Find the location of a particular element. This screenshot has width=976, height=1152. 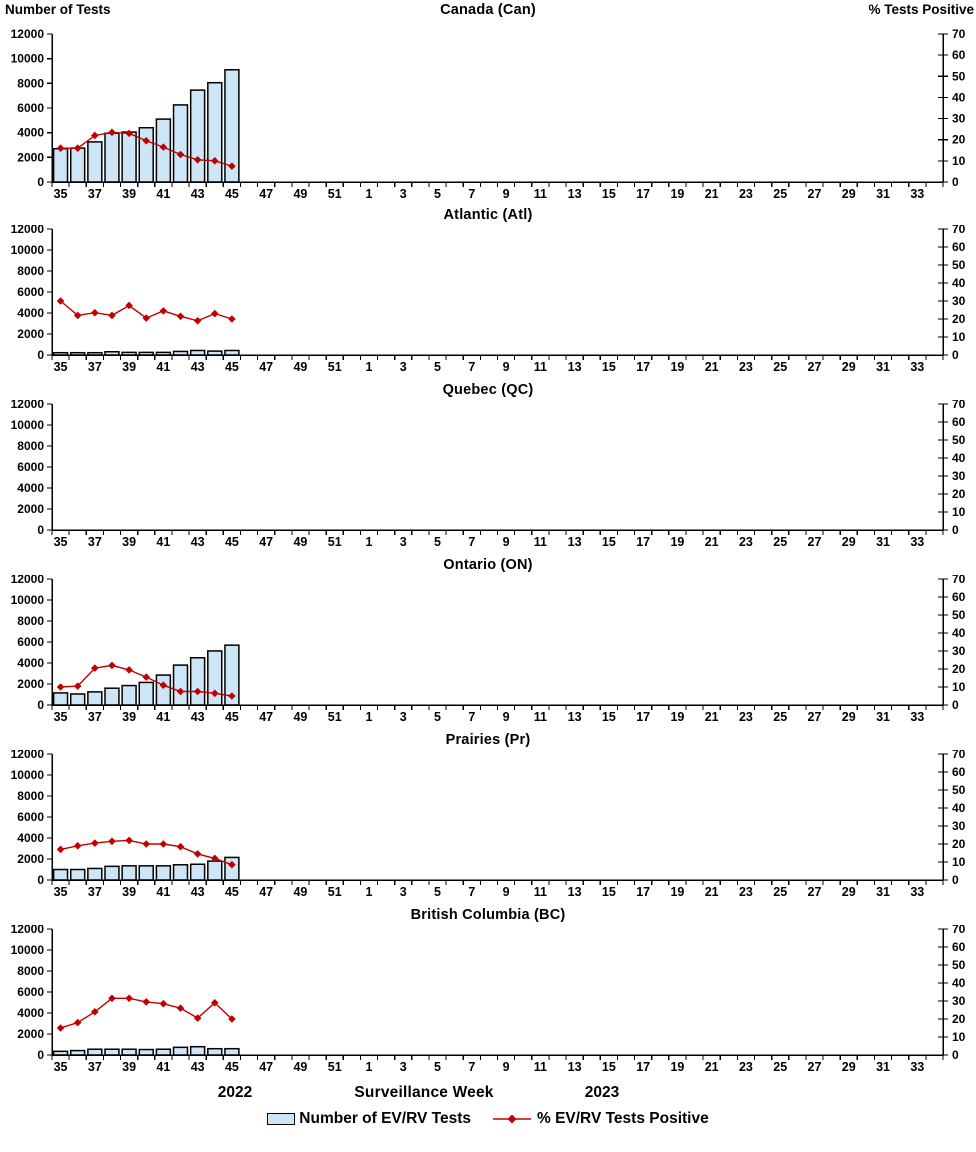

x-tick-label: 21 is located at coordinates (712, 542).